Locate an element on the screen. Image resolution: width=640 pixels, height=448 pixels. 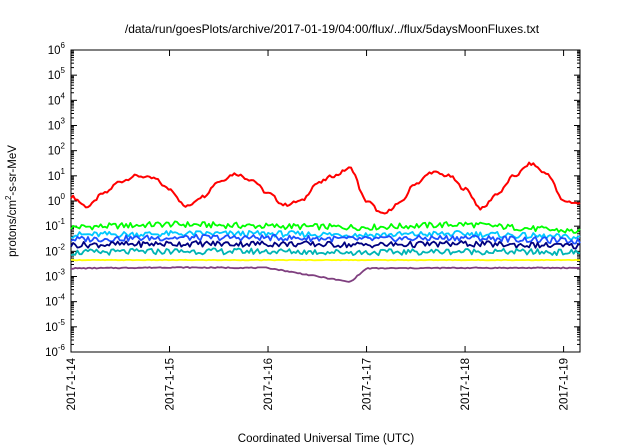
y-tick-exponent: -6 is located at coordinates (62, 347).